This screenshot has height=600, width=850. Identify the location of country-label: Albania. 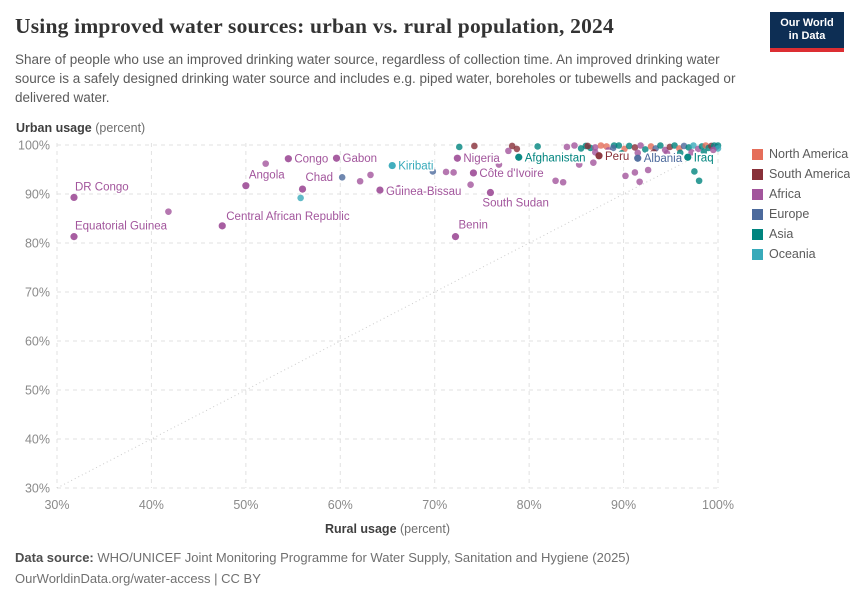
(663, 159).